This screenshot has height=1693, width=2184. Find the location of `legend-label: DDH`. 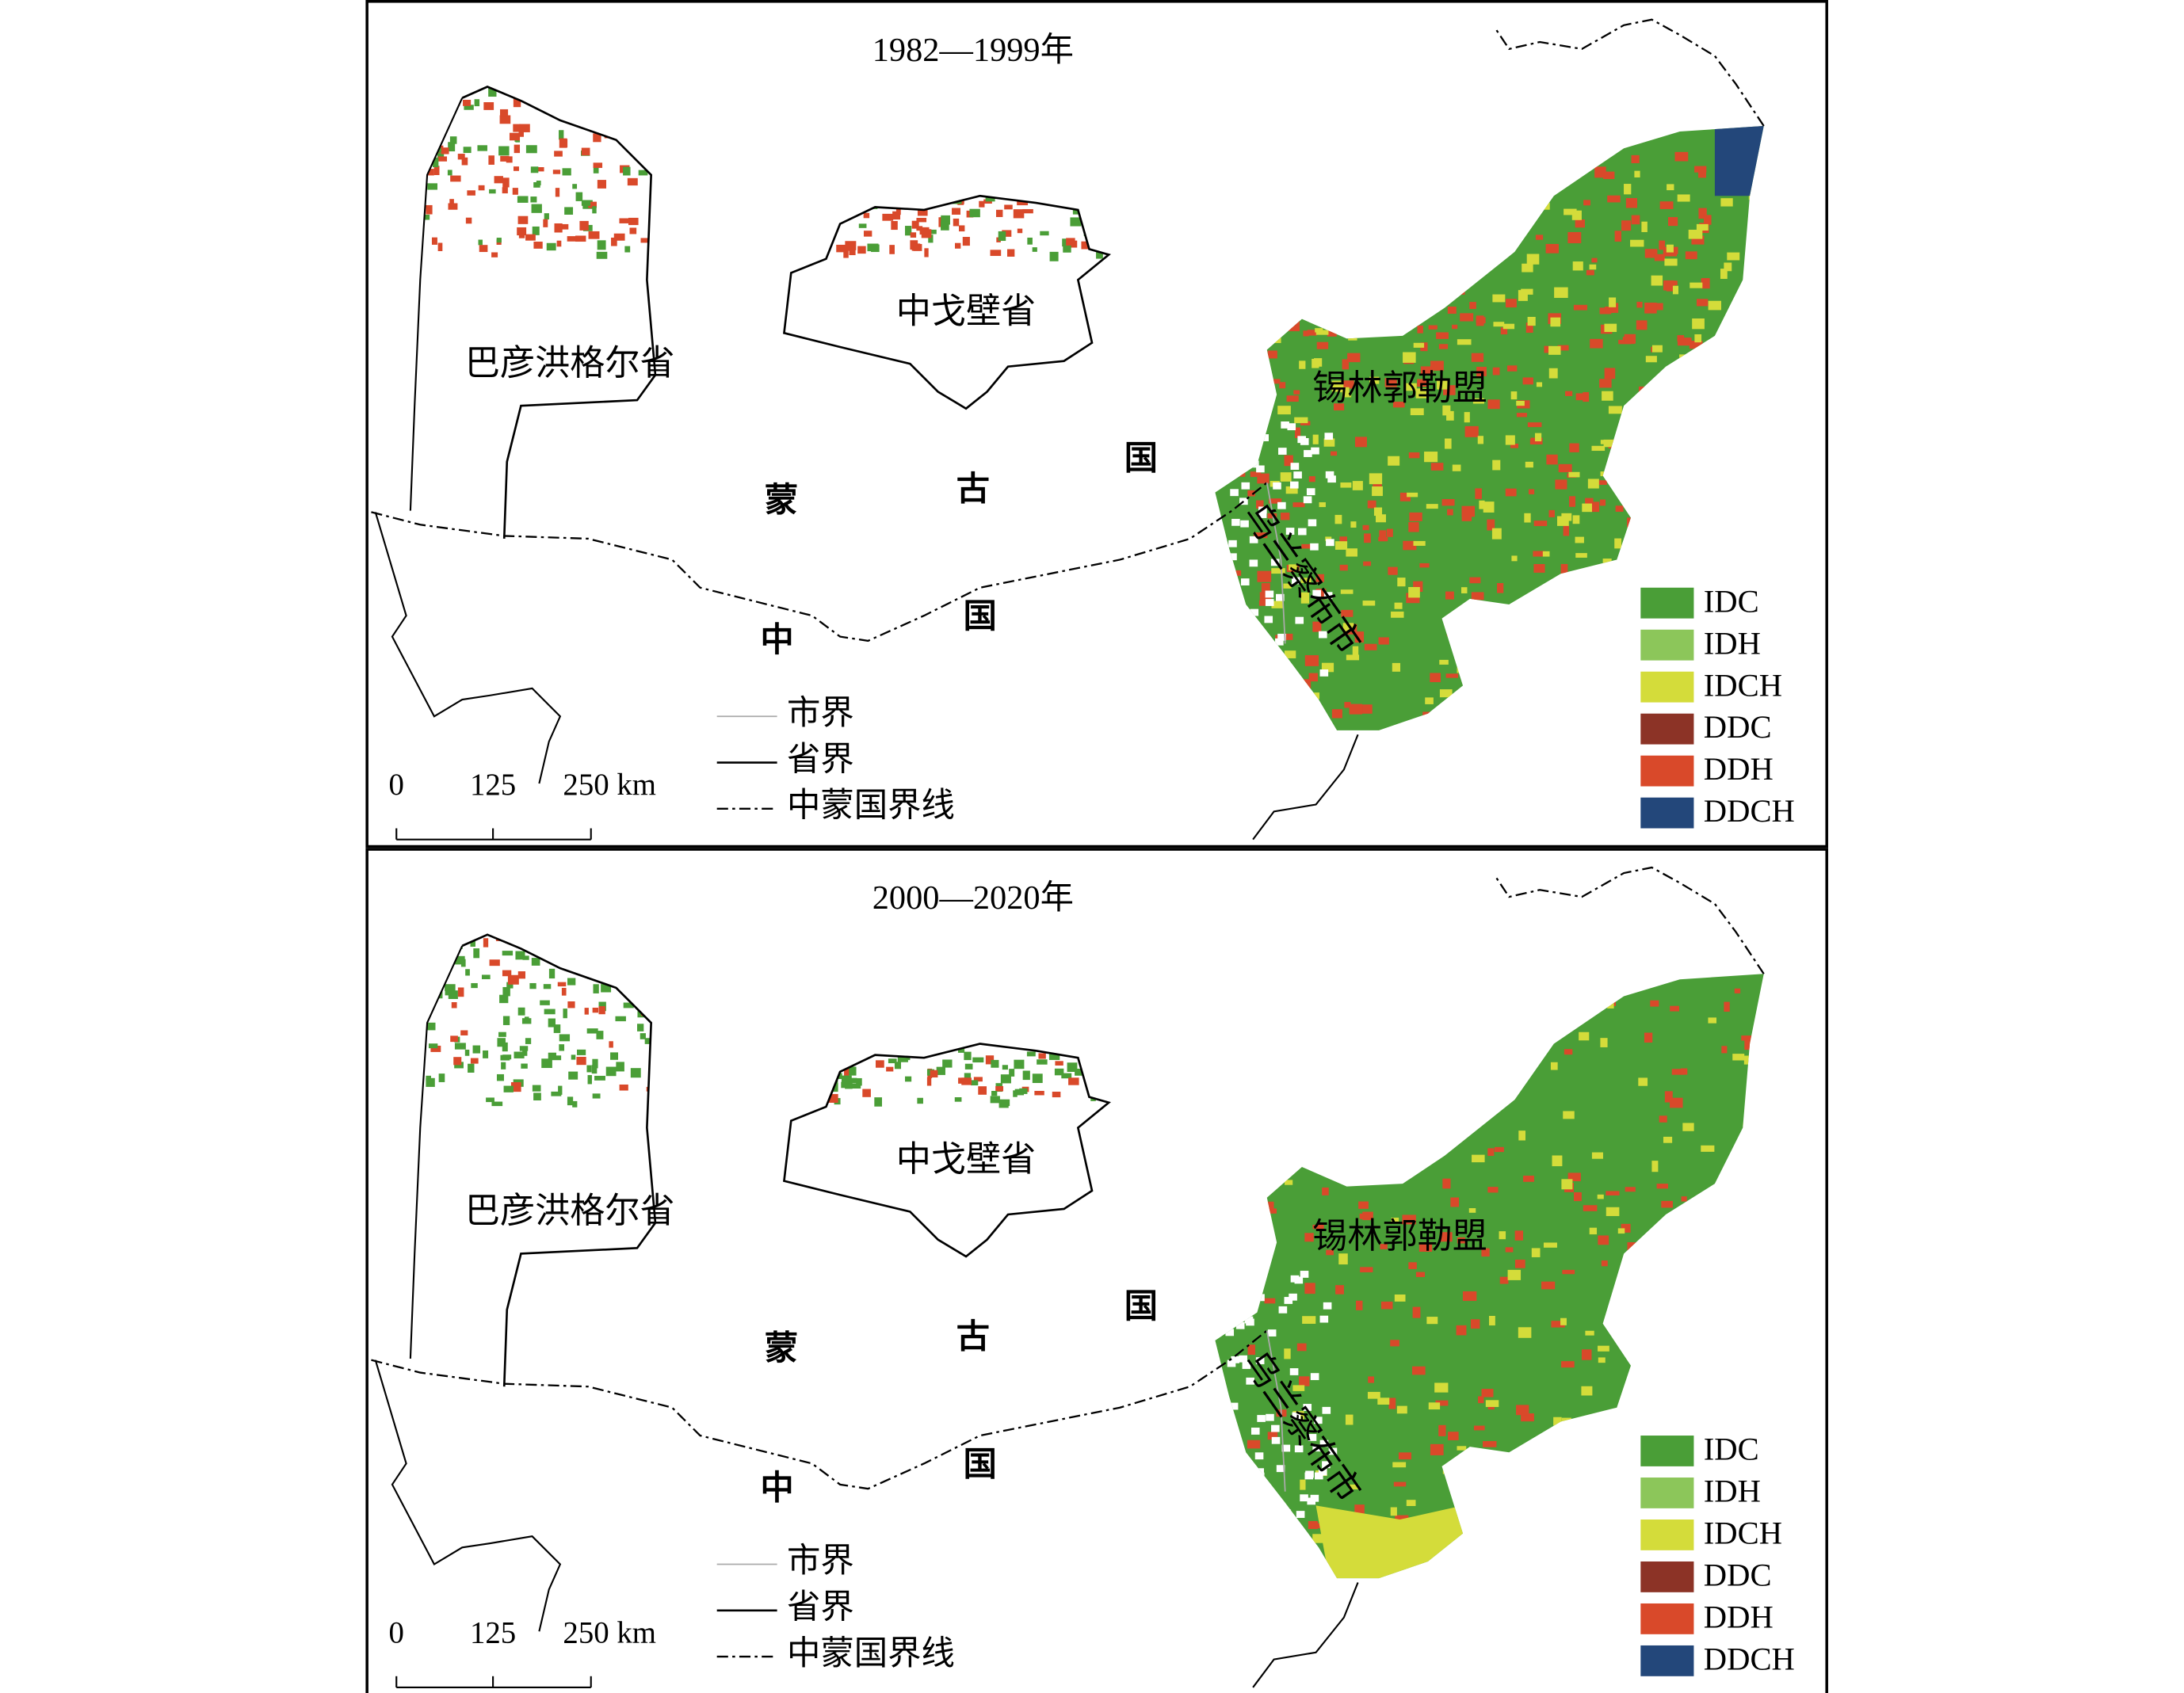

legend-label: DDH is located at coordinates (1739, 769).